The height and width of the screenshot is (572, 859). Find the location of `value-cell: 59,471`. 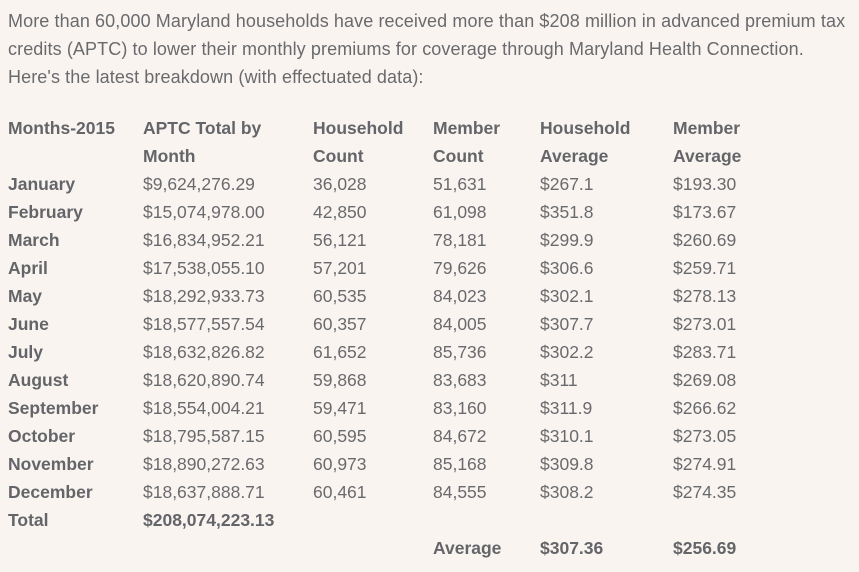

value-cell: 59,471 is located at coordinates (340, 408).